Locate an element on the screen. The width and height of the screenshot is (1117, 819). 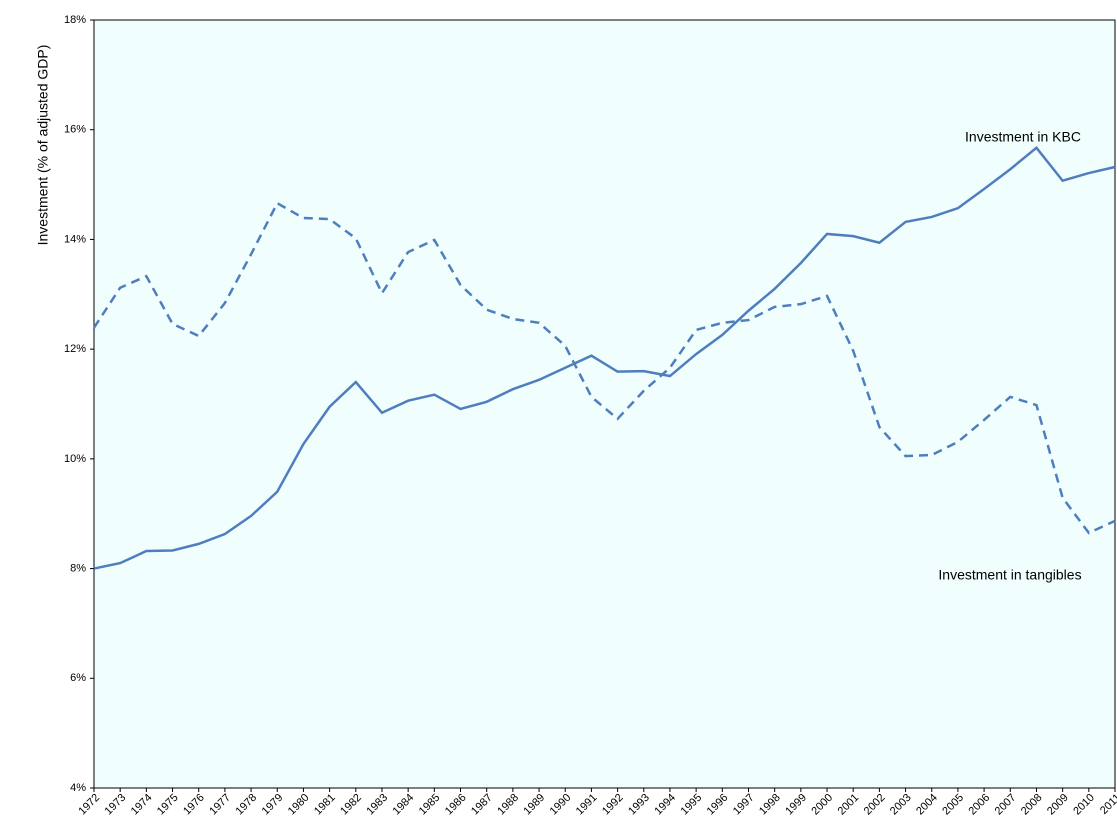
y-axis-title: Investment (% of adjusted GDP) is located at coordinates (43, 145).